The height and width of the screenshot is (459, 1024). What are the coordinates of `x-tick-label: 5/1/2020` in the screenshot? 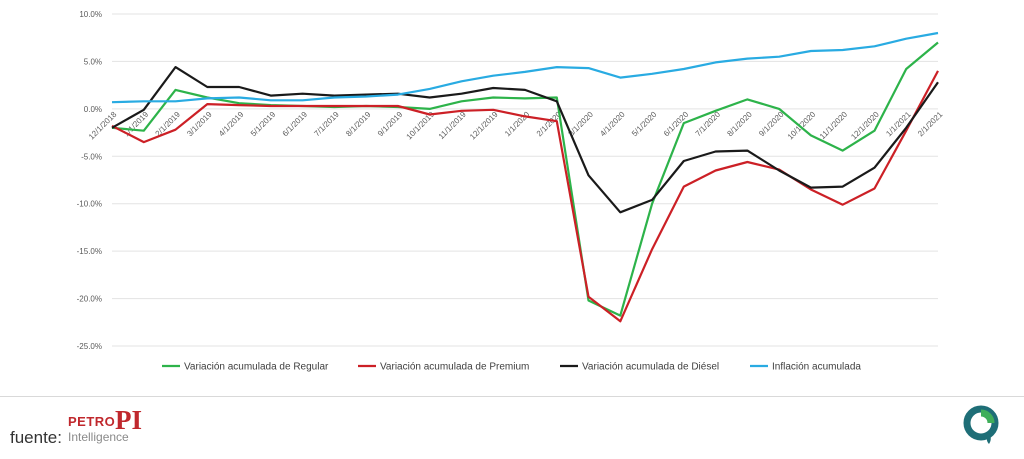 It's located at (644, 124).